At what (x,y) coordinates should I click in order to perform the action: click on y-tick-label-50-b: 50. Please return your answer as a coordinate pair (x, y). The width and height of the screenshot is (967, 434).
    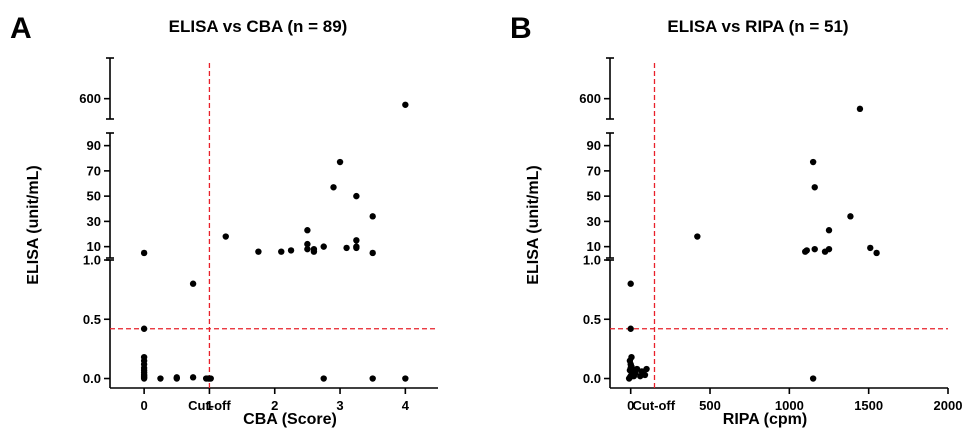
    Looking at the image, I should click on (594, 196).